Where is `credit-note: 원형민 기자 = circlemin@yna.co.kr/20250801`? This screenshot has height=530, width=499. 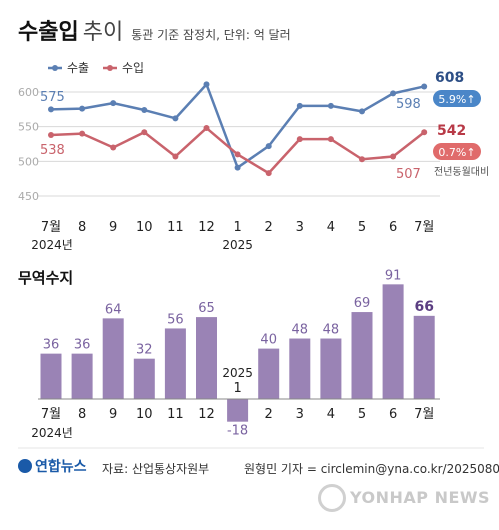
credit-note: 원형민 기자 = circlemin@yna.co.kr/20250801 is located at coordinates (371, 469).